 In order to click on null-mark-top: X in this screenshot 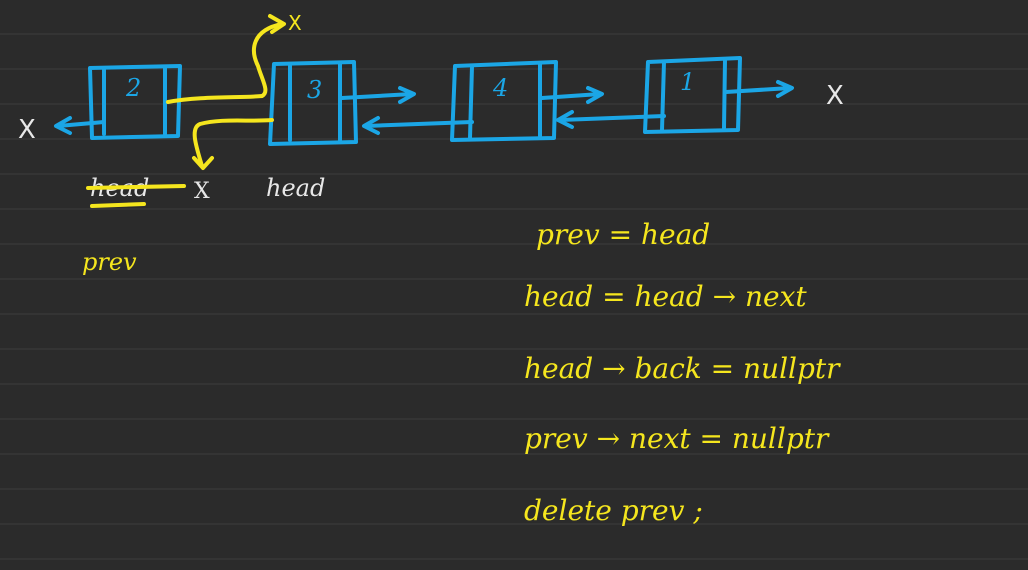, I will do `click(295, 23)`.